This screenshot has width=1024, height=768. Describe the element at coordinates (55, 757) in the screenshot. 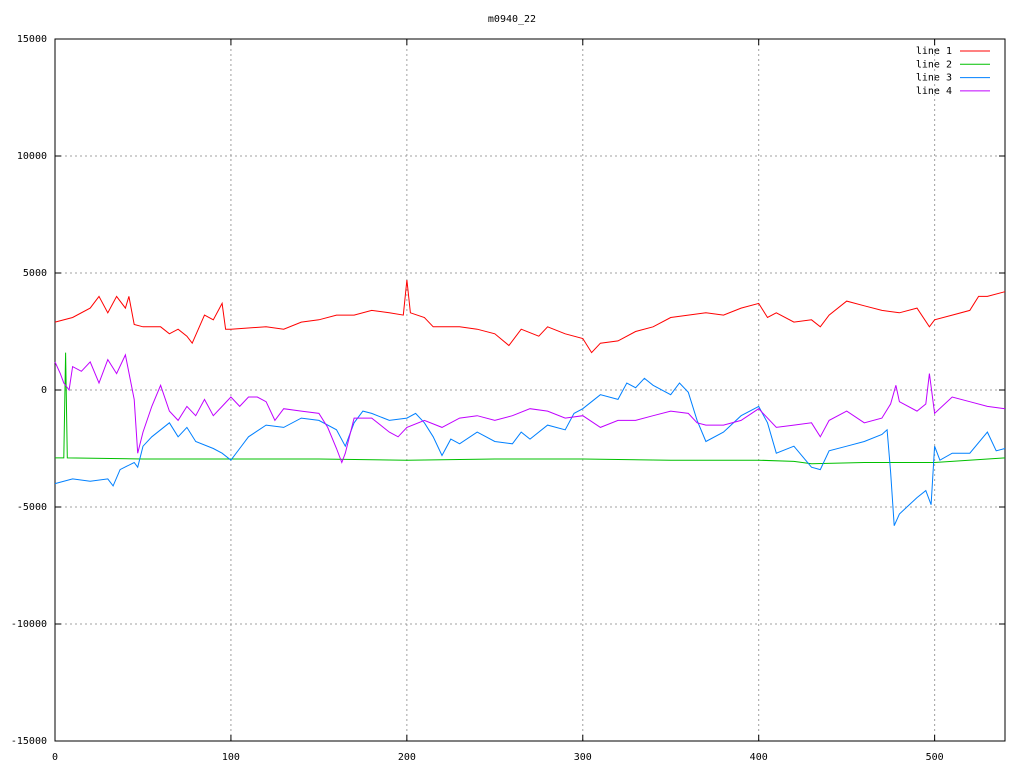

I see `x-tick-label: 0` at that location.